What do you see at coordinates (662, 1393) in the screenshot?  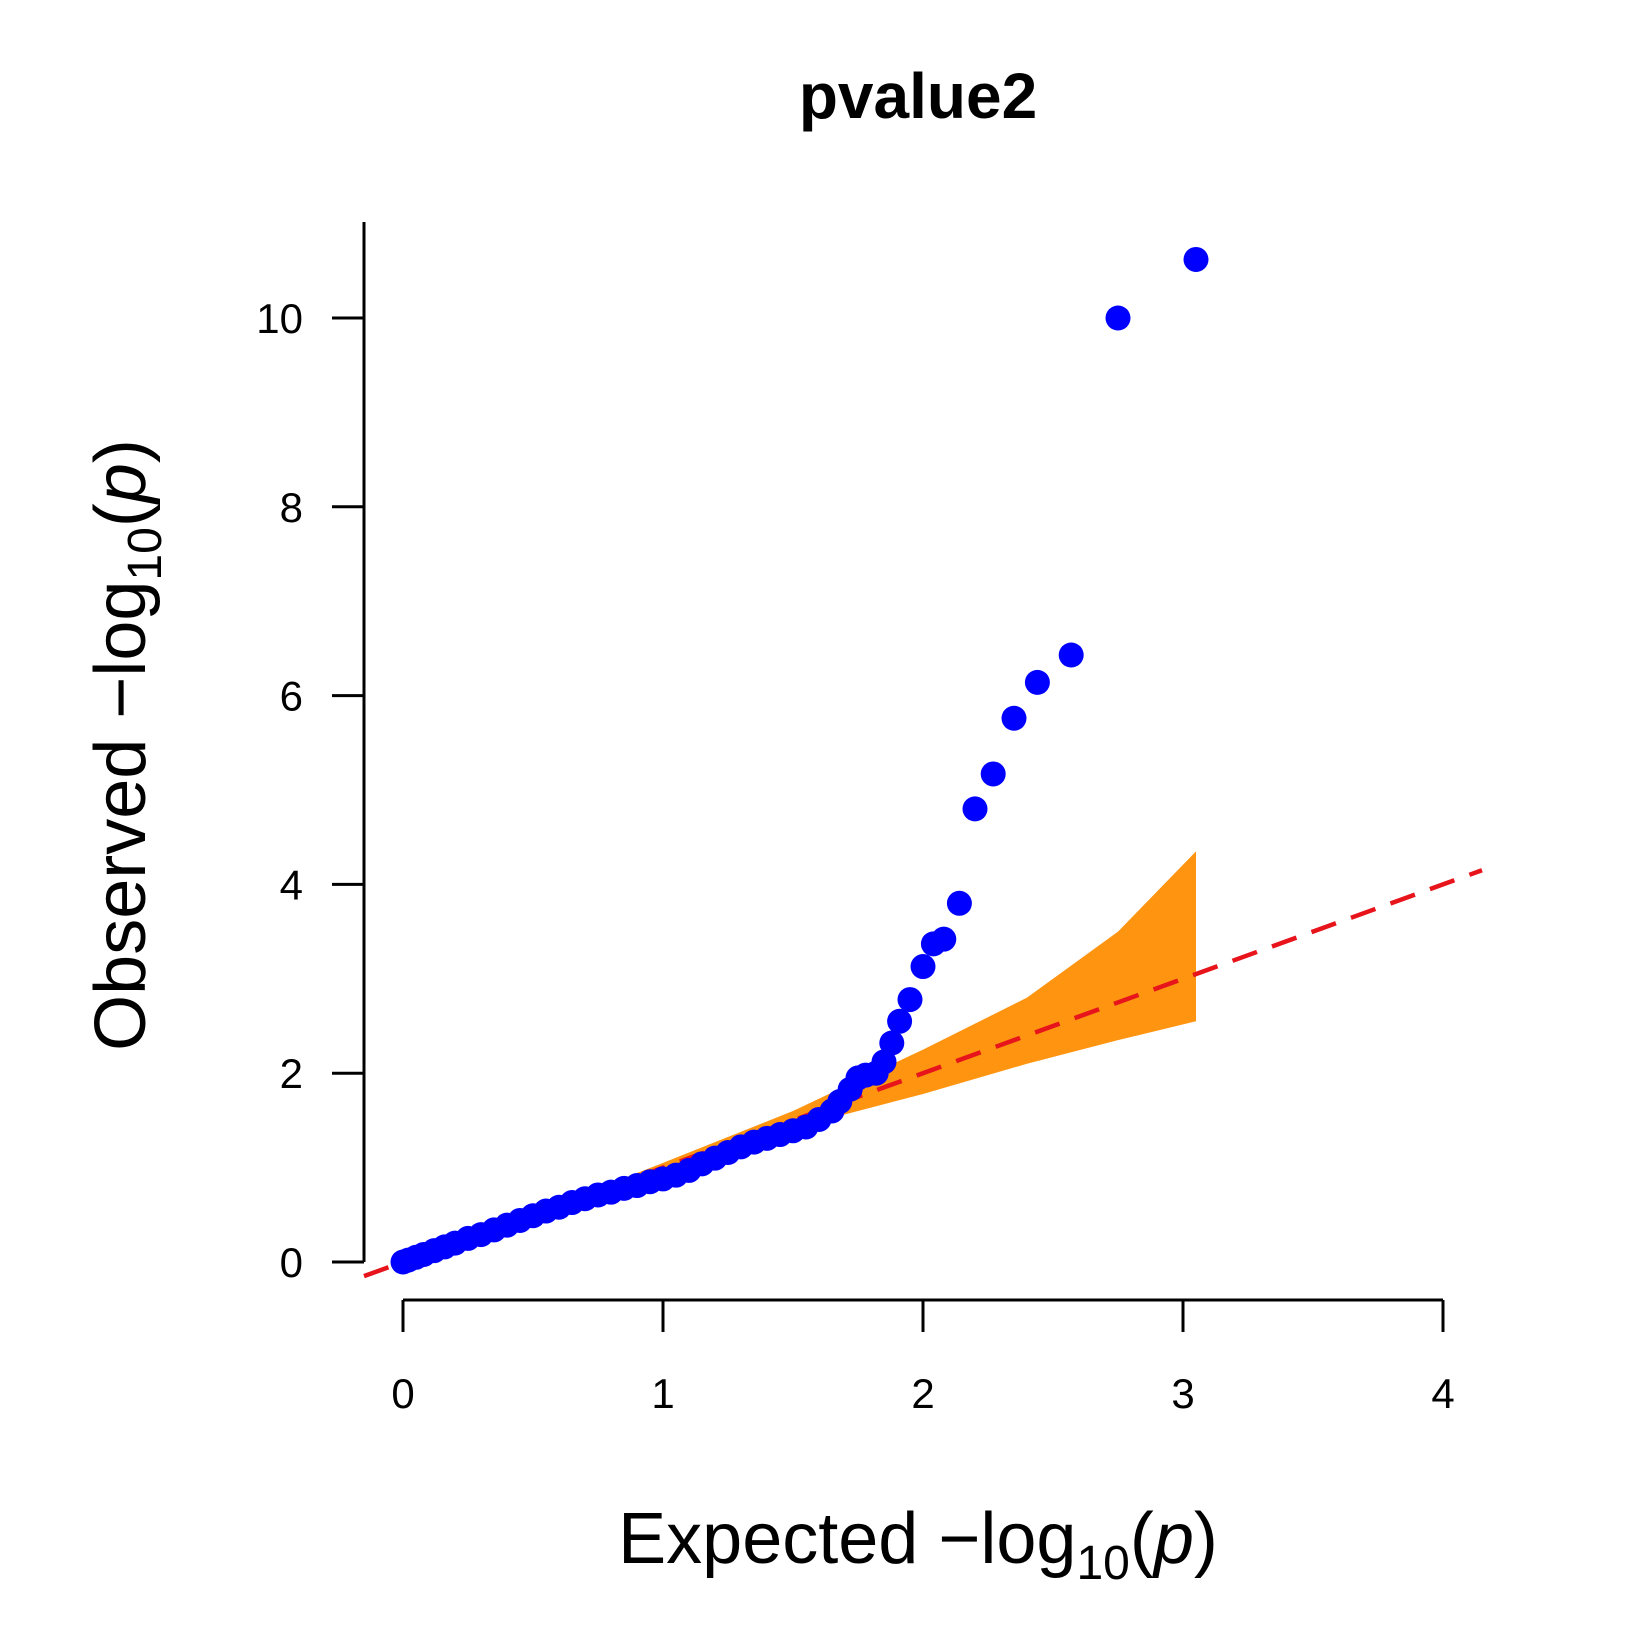 I see `x-tick-label: 1` at bounding box center [662, 1393].